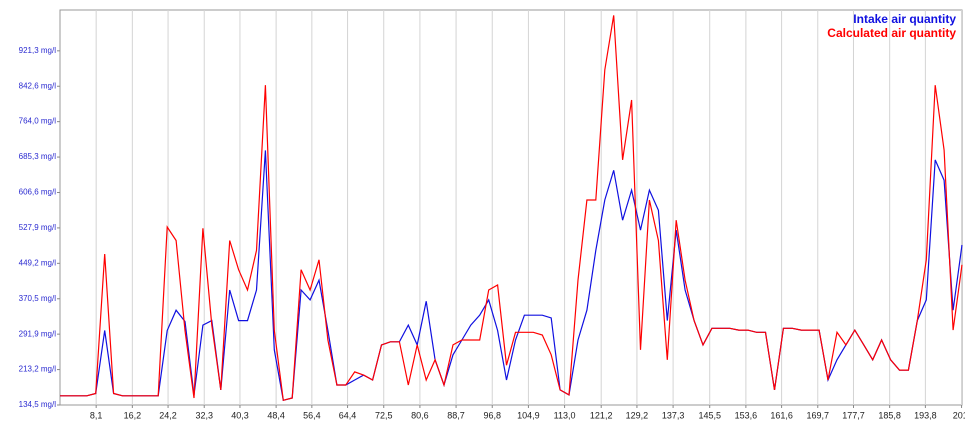 Image resolution: width=965 pixels, height=423 pixels. What do you see at coordinates (38, 192) in the screenshot?
I see `y-tick-label: 606,6 mg/l` at bounding box center [38, 192].